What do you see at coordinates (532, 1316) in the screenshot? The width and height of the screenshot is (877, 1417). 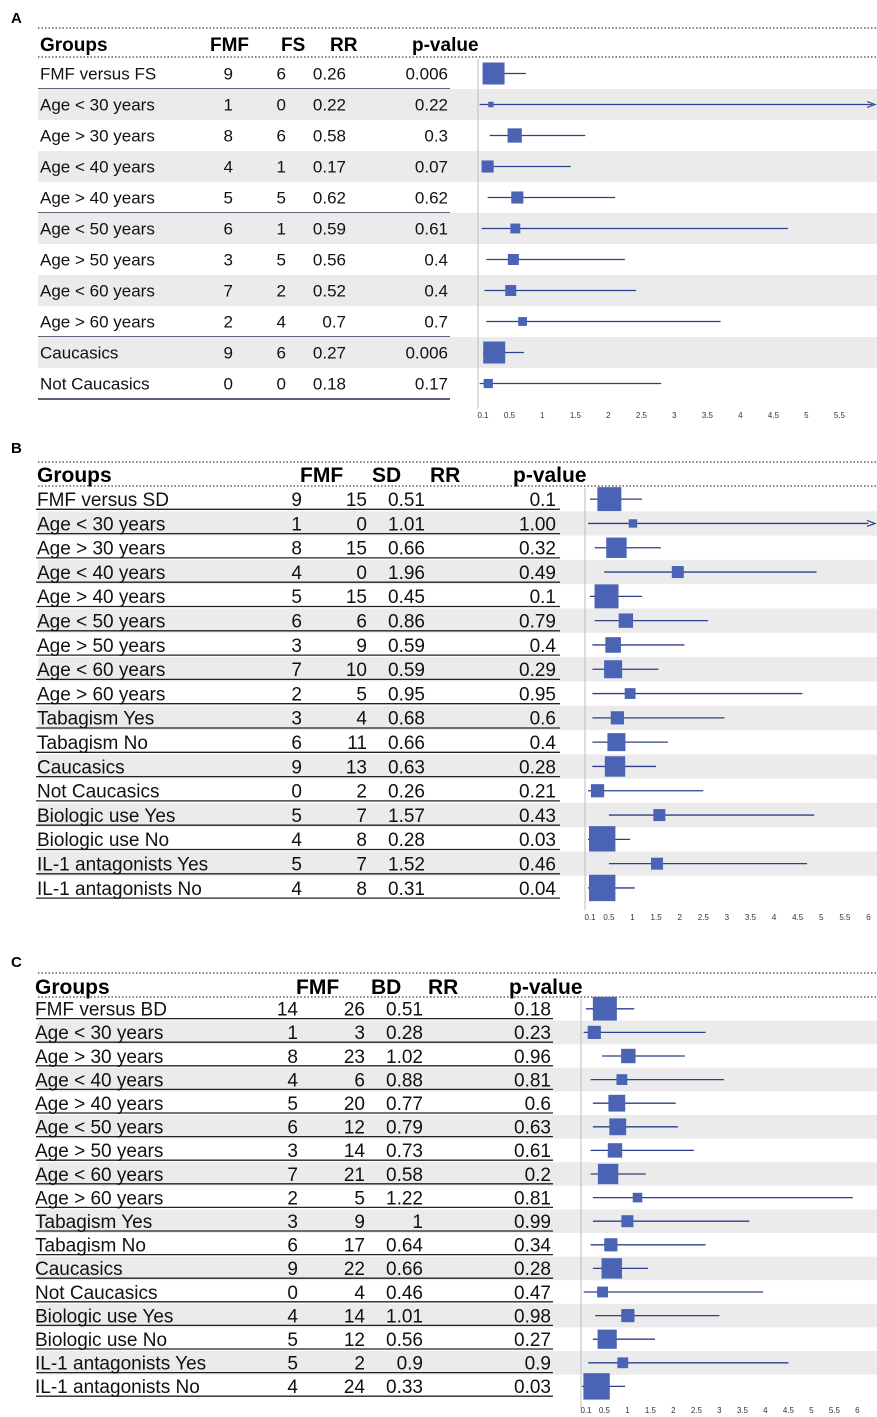 I see `p-value: 0.98` at bounding box center [532, 1316].